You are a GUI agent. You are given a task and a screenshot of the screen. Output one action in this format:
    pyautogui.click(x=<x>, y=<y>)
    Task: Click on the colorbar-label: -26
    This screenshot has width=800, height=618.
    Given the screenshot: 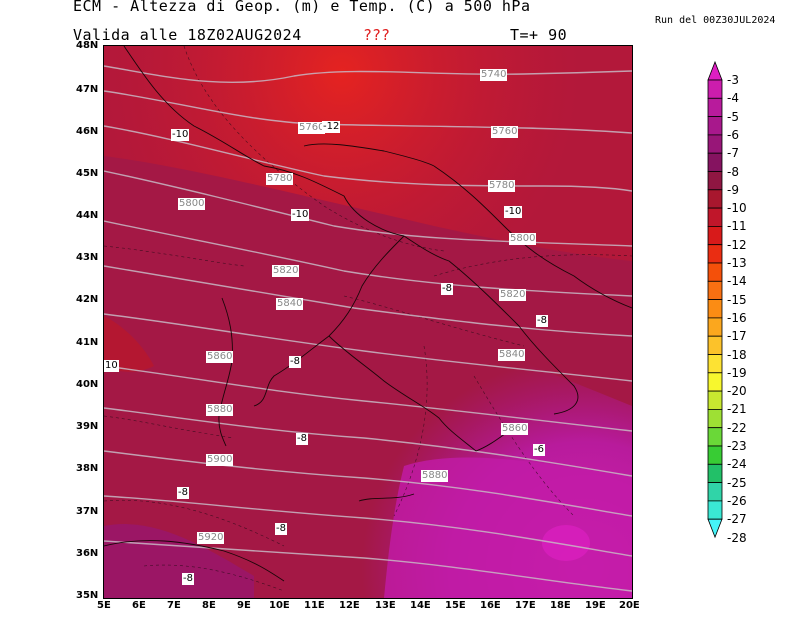 What is the action you would take?
    pyautogui.click(x=737, y=500)
    